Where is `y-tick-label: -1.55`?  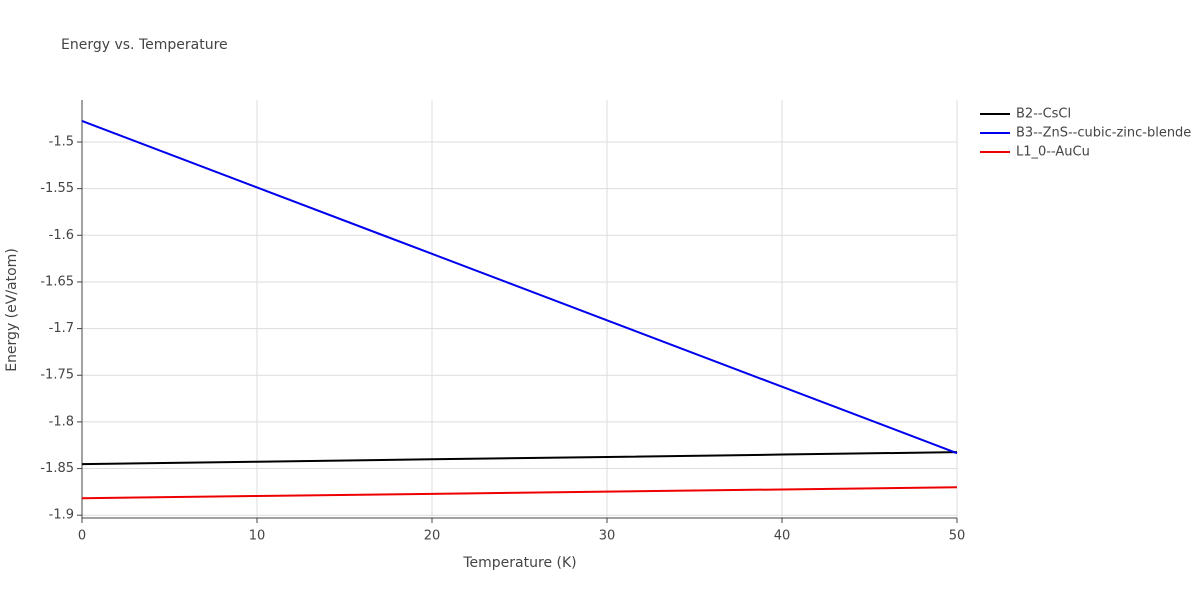
y-tick-label: -1.55 is located at coordinates (57, 188).